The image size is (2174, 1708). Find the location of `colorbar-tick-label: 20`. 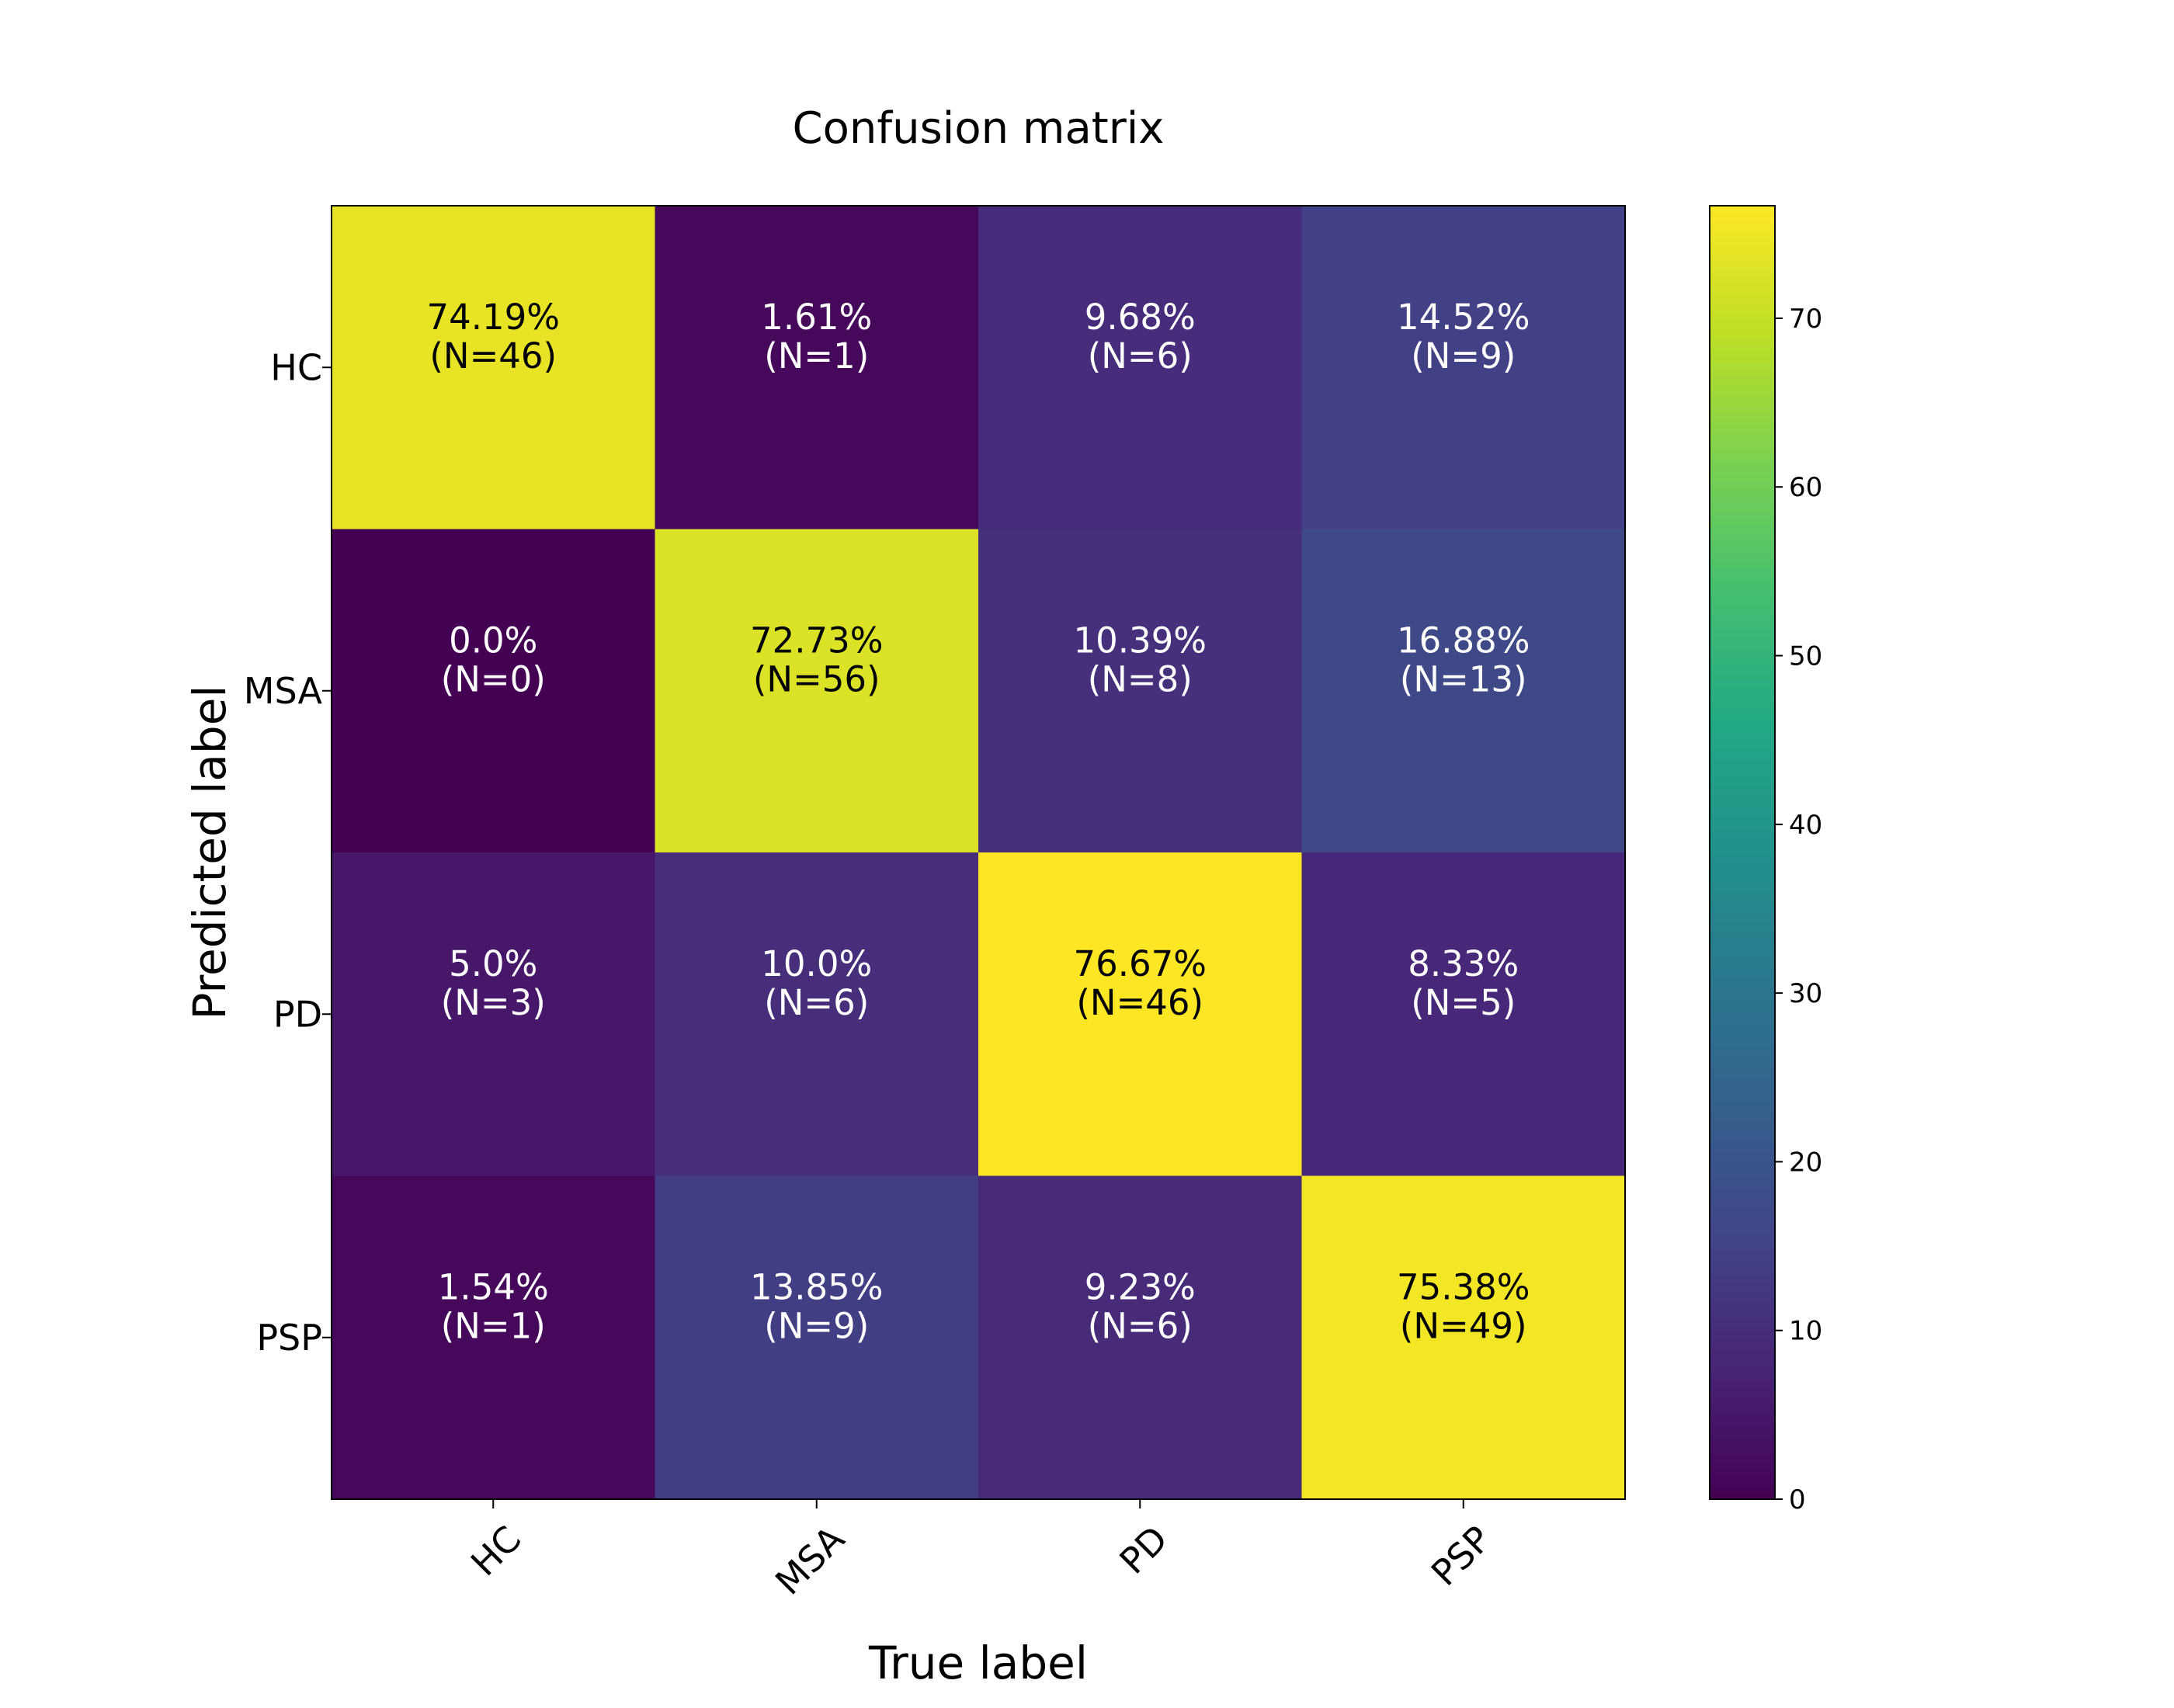

colorbar-tick-label: 20 is located at coordinates (1806, 1163).